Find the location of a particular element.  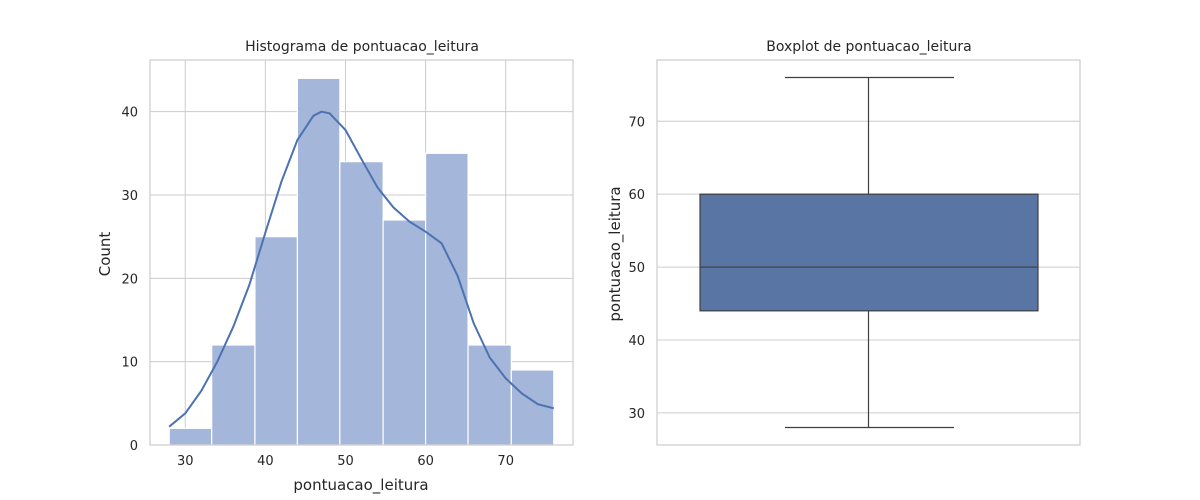

histogram-x-axis-label: pontuacao_leitura is located at coordinates (360, 485).